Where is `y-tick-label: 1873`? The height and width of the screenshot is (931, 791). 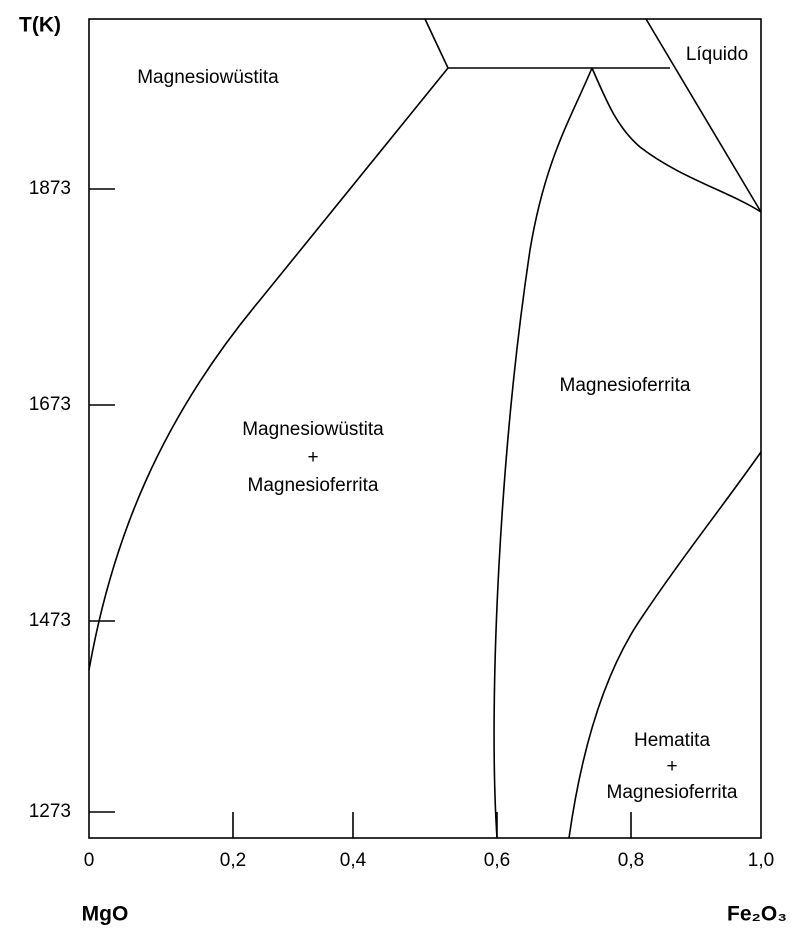 y-tick-label: 1873 is located at coordinates (50, 188).